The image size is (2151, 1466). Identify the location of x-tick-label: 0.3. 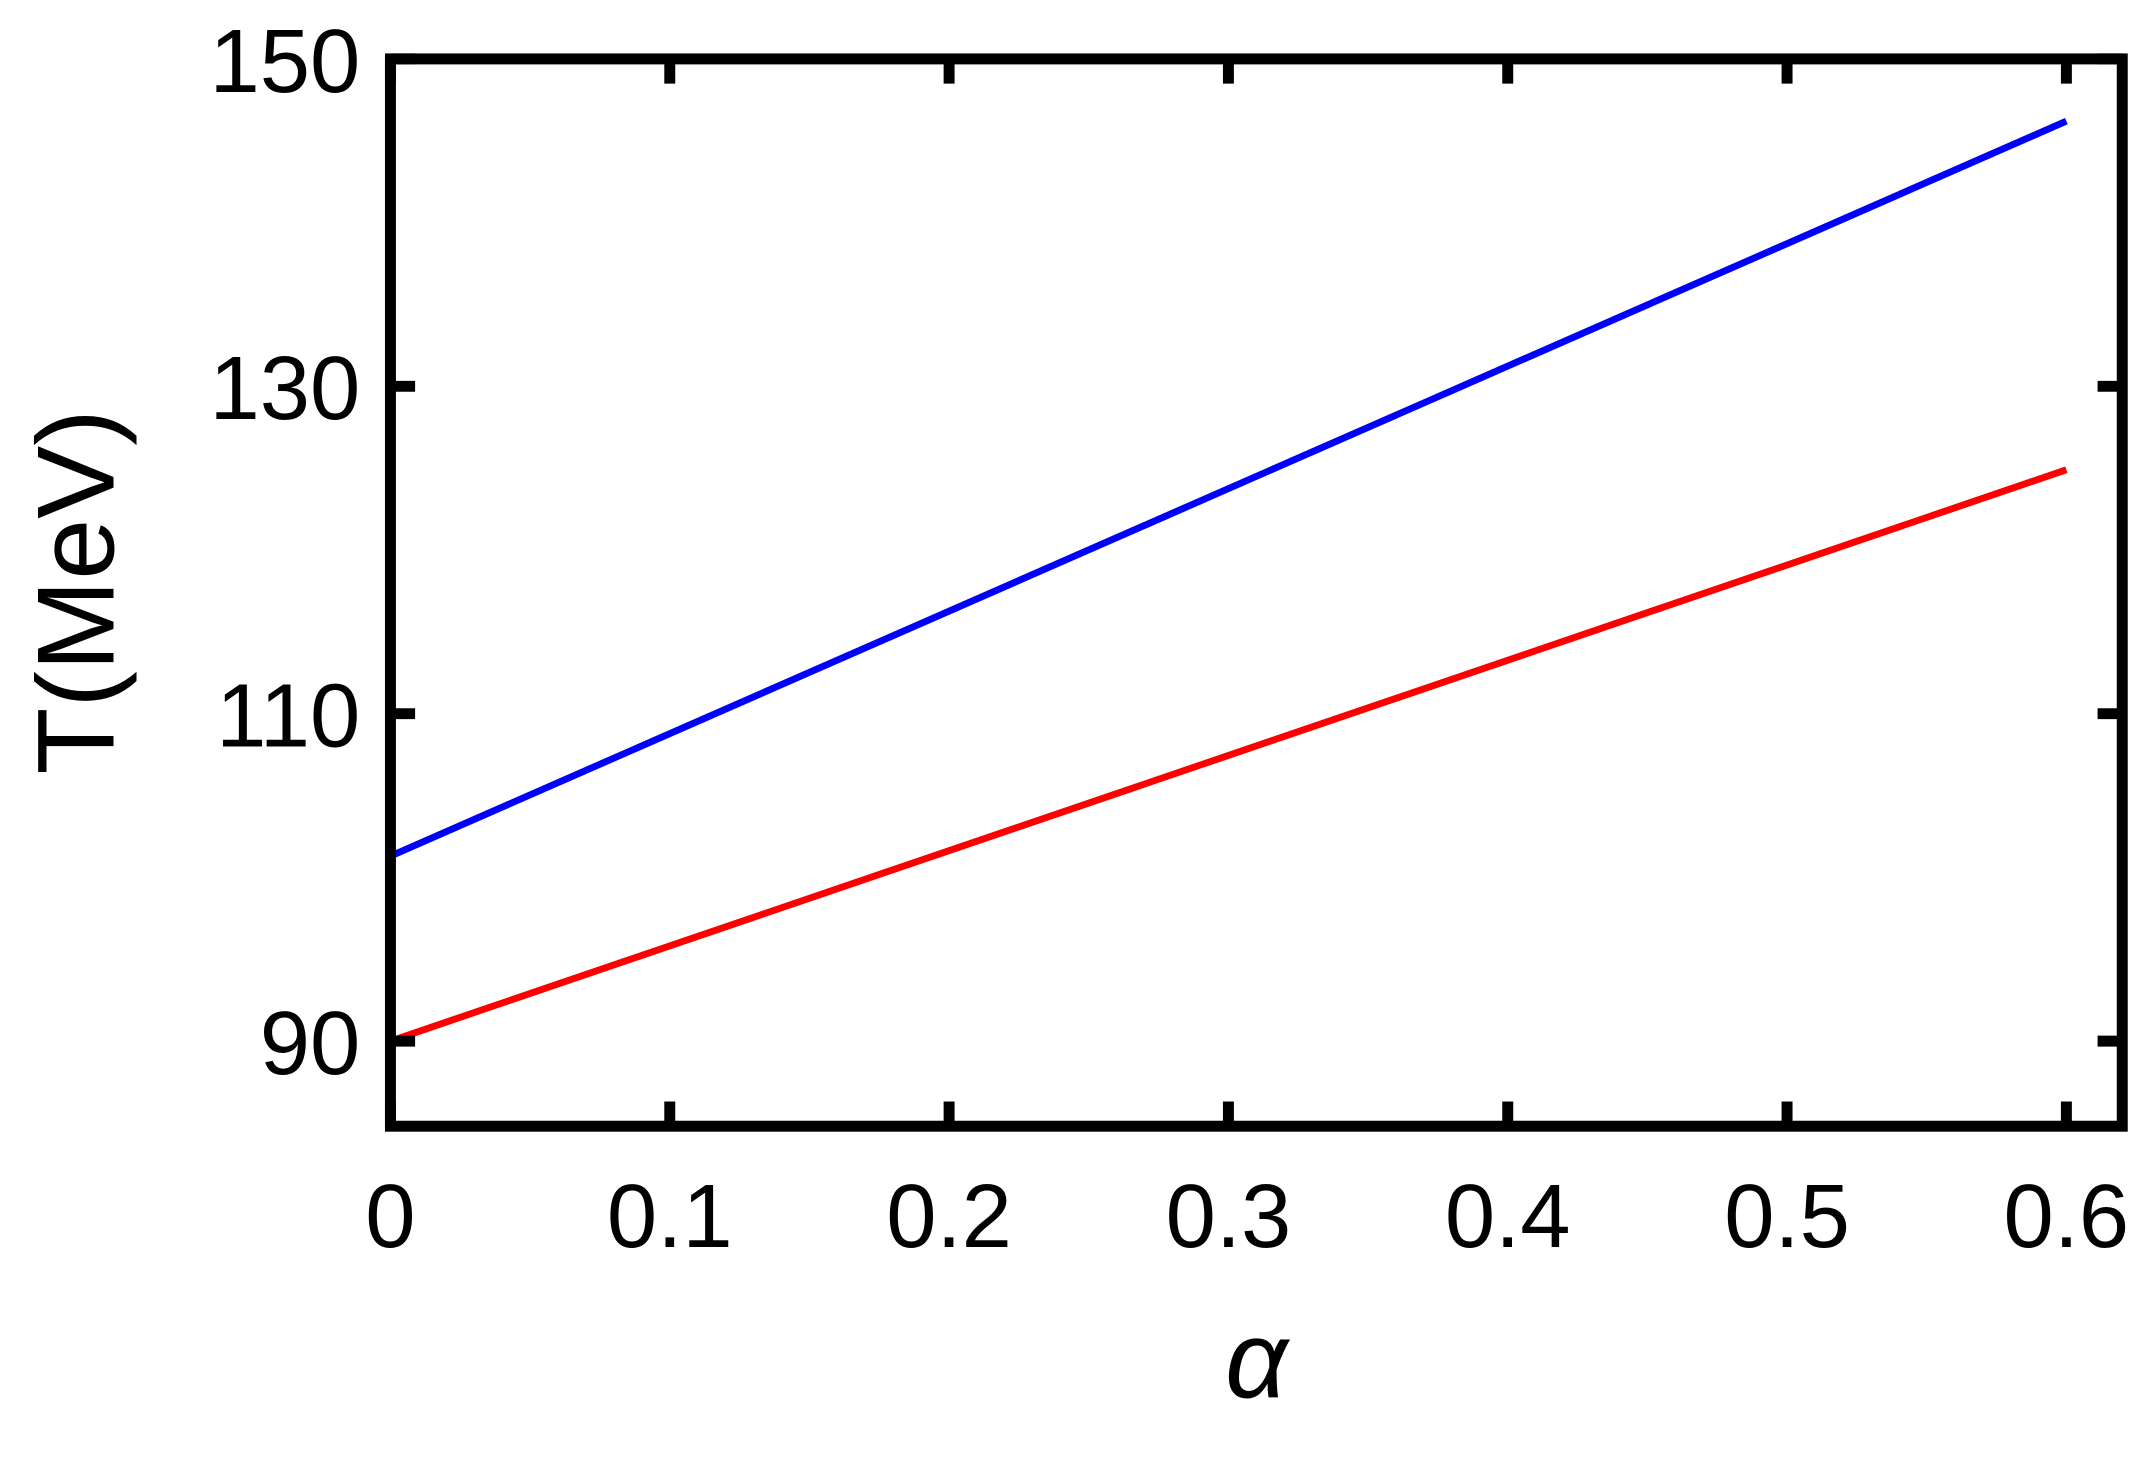
(1229, 1216).